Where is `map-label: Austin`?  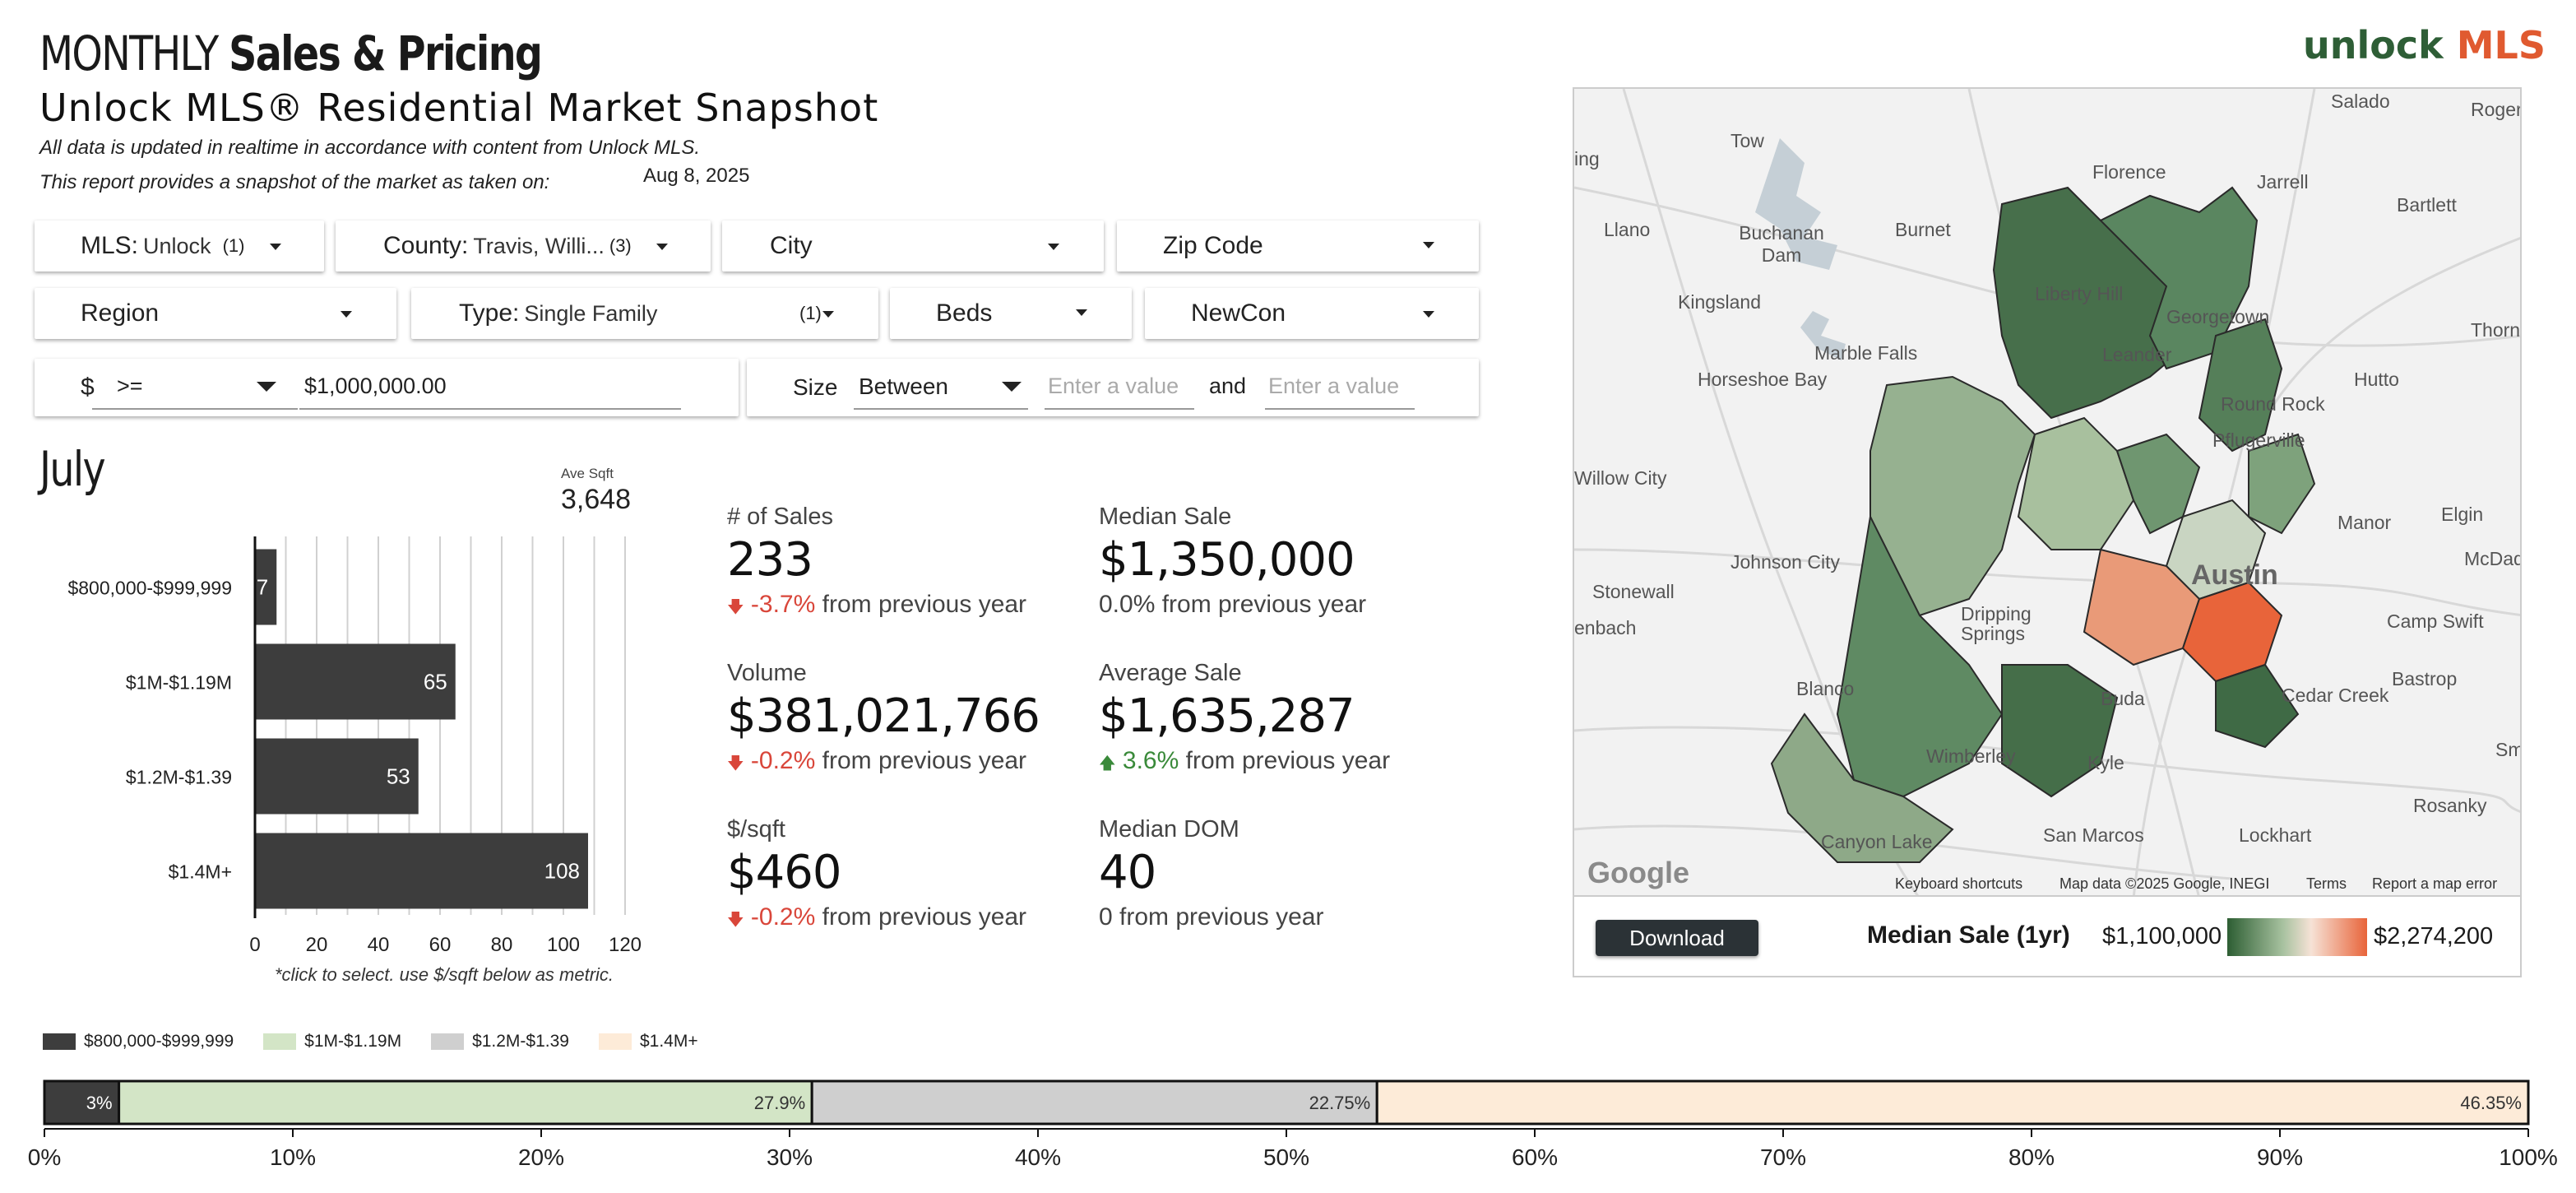
map-label: Austin is located at coordinates (2234, 575).